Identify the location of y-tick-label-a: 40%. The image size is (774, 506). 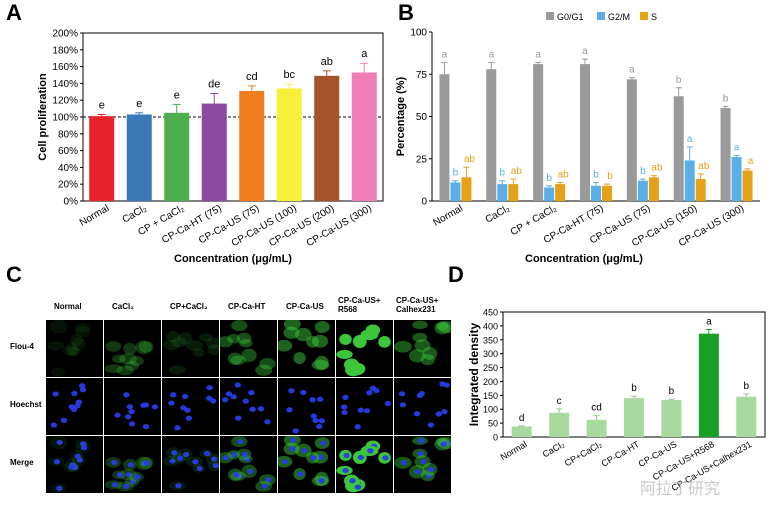
(68, 168).